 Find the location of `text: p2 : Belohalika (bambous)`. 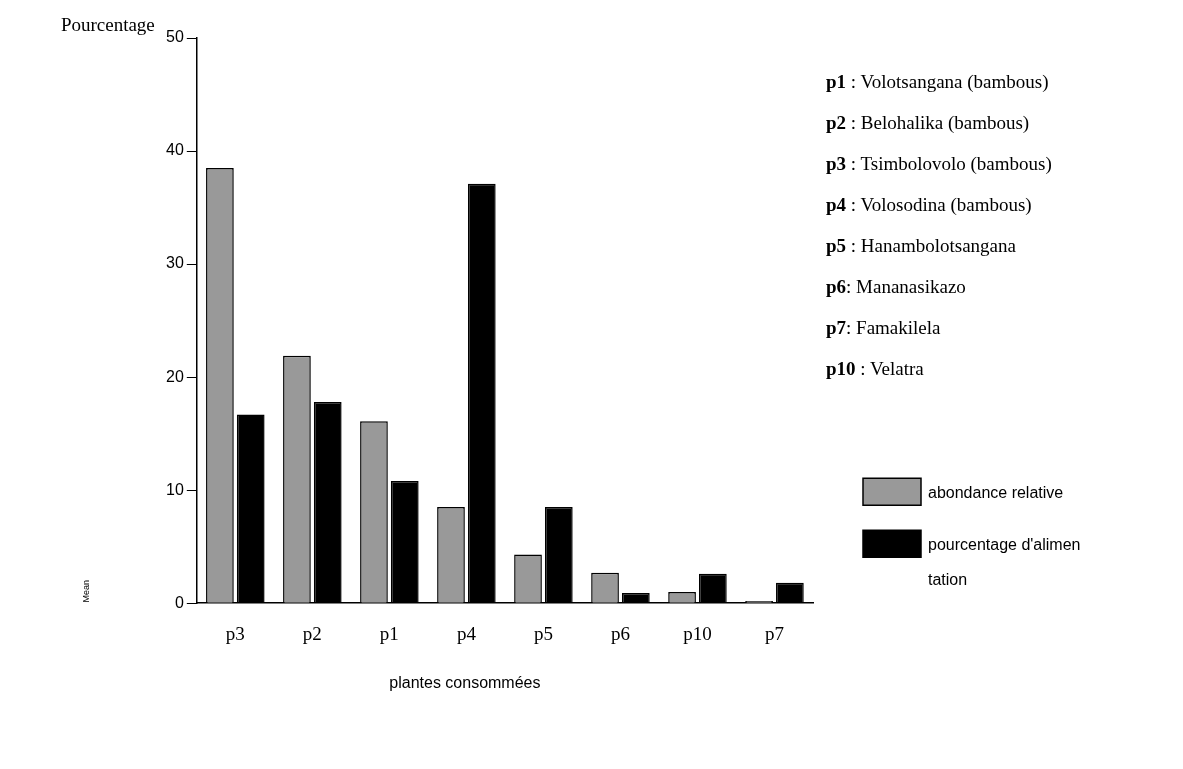

text: p2 : Belohalika (bambous) is located at coordinates (928, 122).